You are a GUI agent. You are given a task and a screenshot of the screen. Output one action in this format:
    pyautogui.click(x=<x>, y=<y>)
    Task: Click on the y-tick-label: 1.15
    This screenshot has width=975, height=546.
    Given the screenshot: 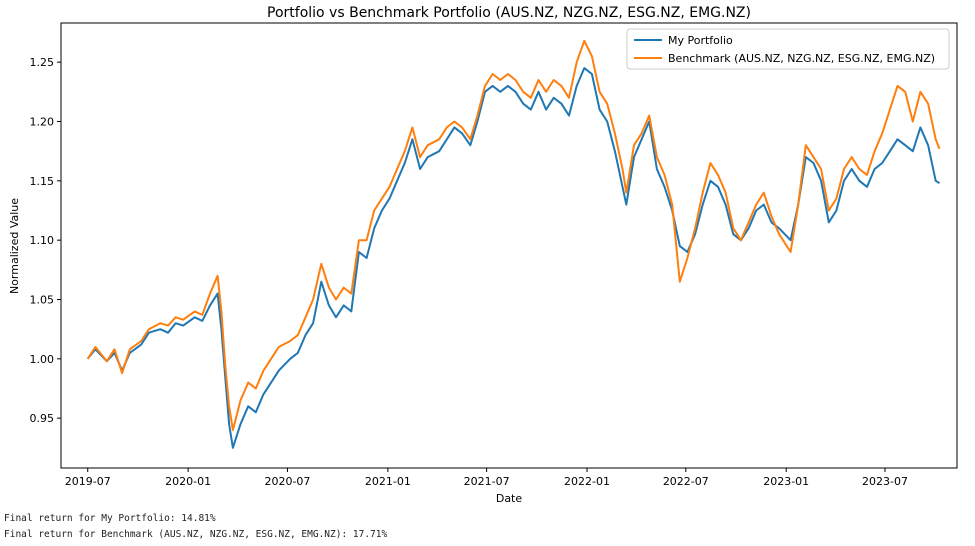 What is the action you would take?
    pyautogui.click(x=42, y=181)
    